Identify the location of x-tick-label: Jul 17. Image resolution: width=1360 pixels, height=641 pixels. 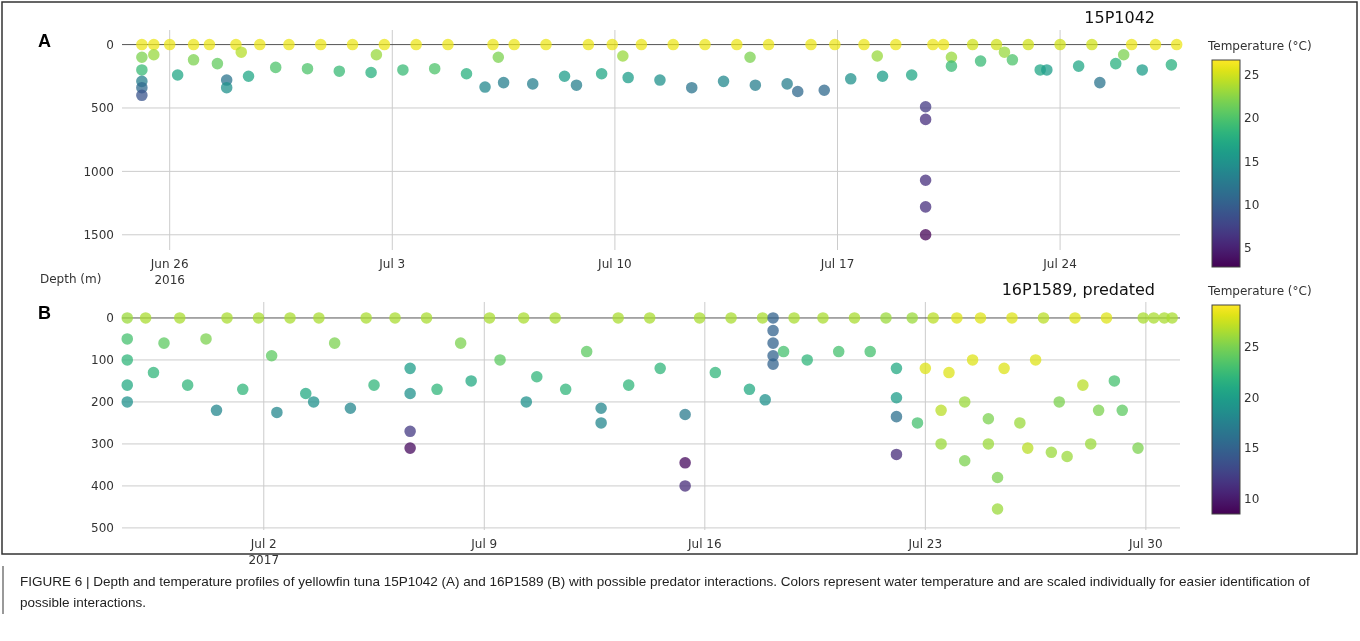
(837, 264).